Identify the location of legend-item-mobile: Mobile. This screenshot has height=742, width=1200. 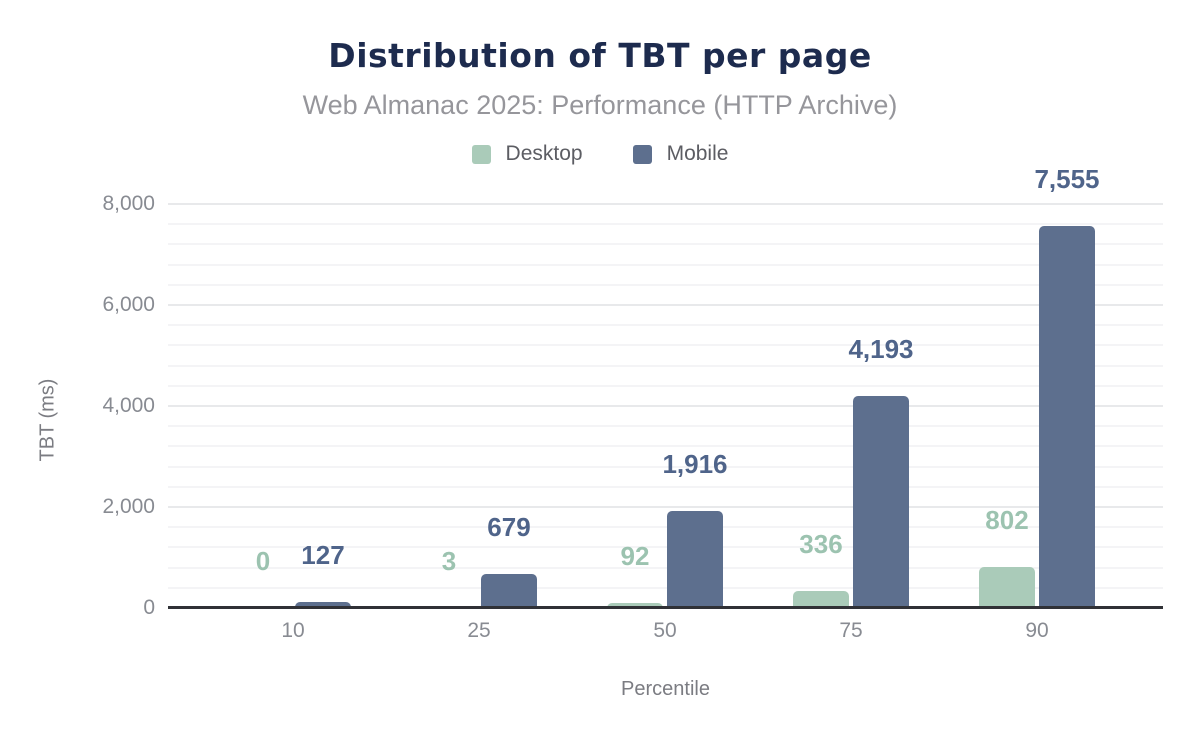
(680, 154).